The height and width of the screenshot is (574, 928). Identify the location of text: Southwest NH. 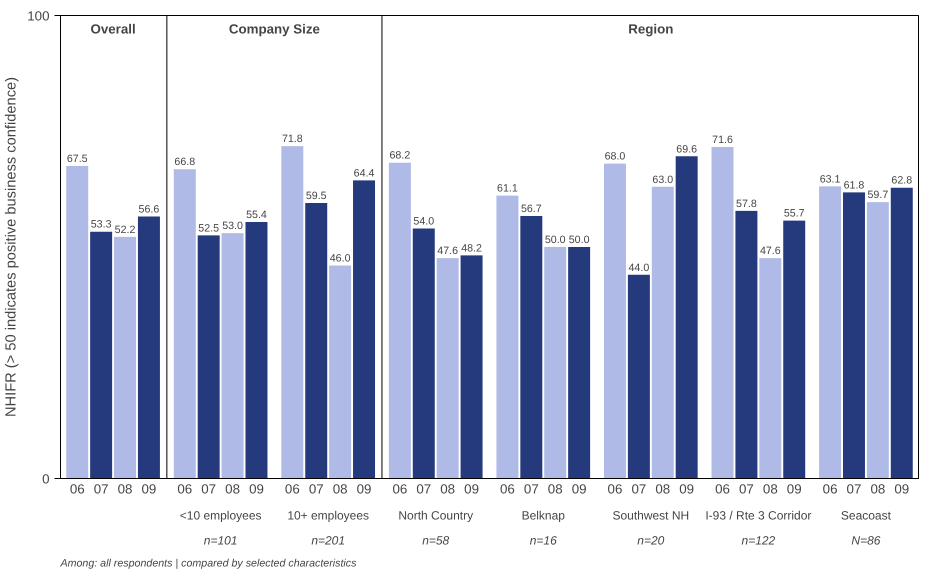
(651, 515).